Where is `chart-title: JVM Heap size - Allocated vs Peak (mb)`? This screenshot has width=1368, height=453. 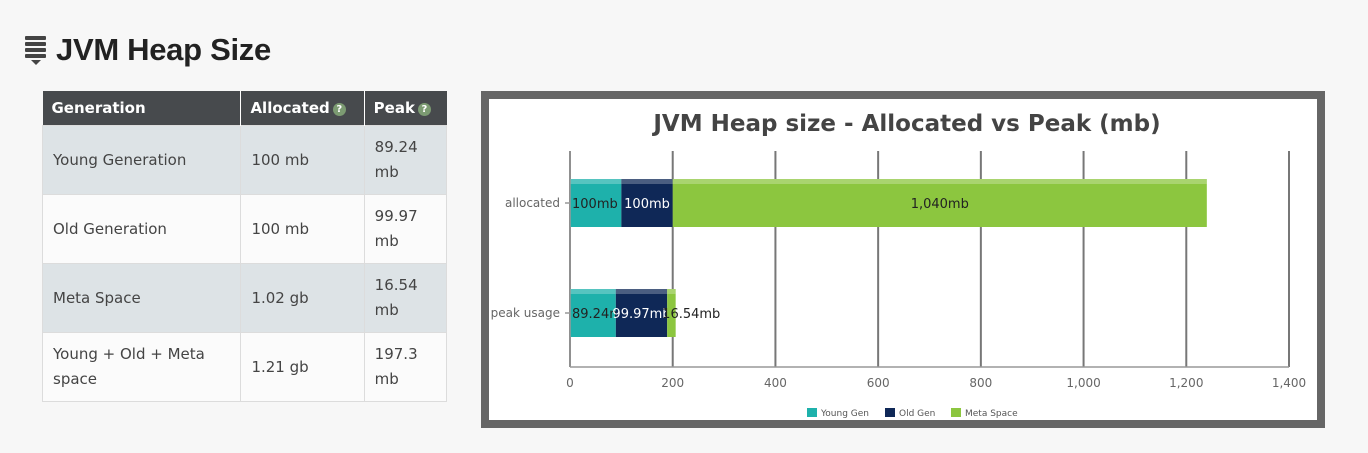
chart-title: JVM Heap size - Allocated vs Peak (mb) is located at coordinates (905, 124).